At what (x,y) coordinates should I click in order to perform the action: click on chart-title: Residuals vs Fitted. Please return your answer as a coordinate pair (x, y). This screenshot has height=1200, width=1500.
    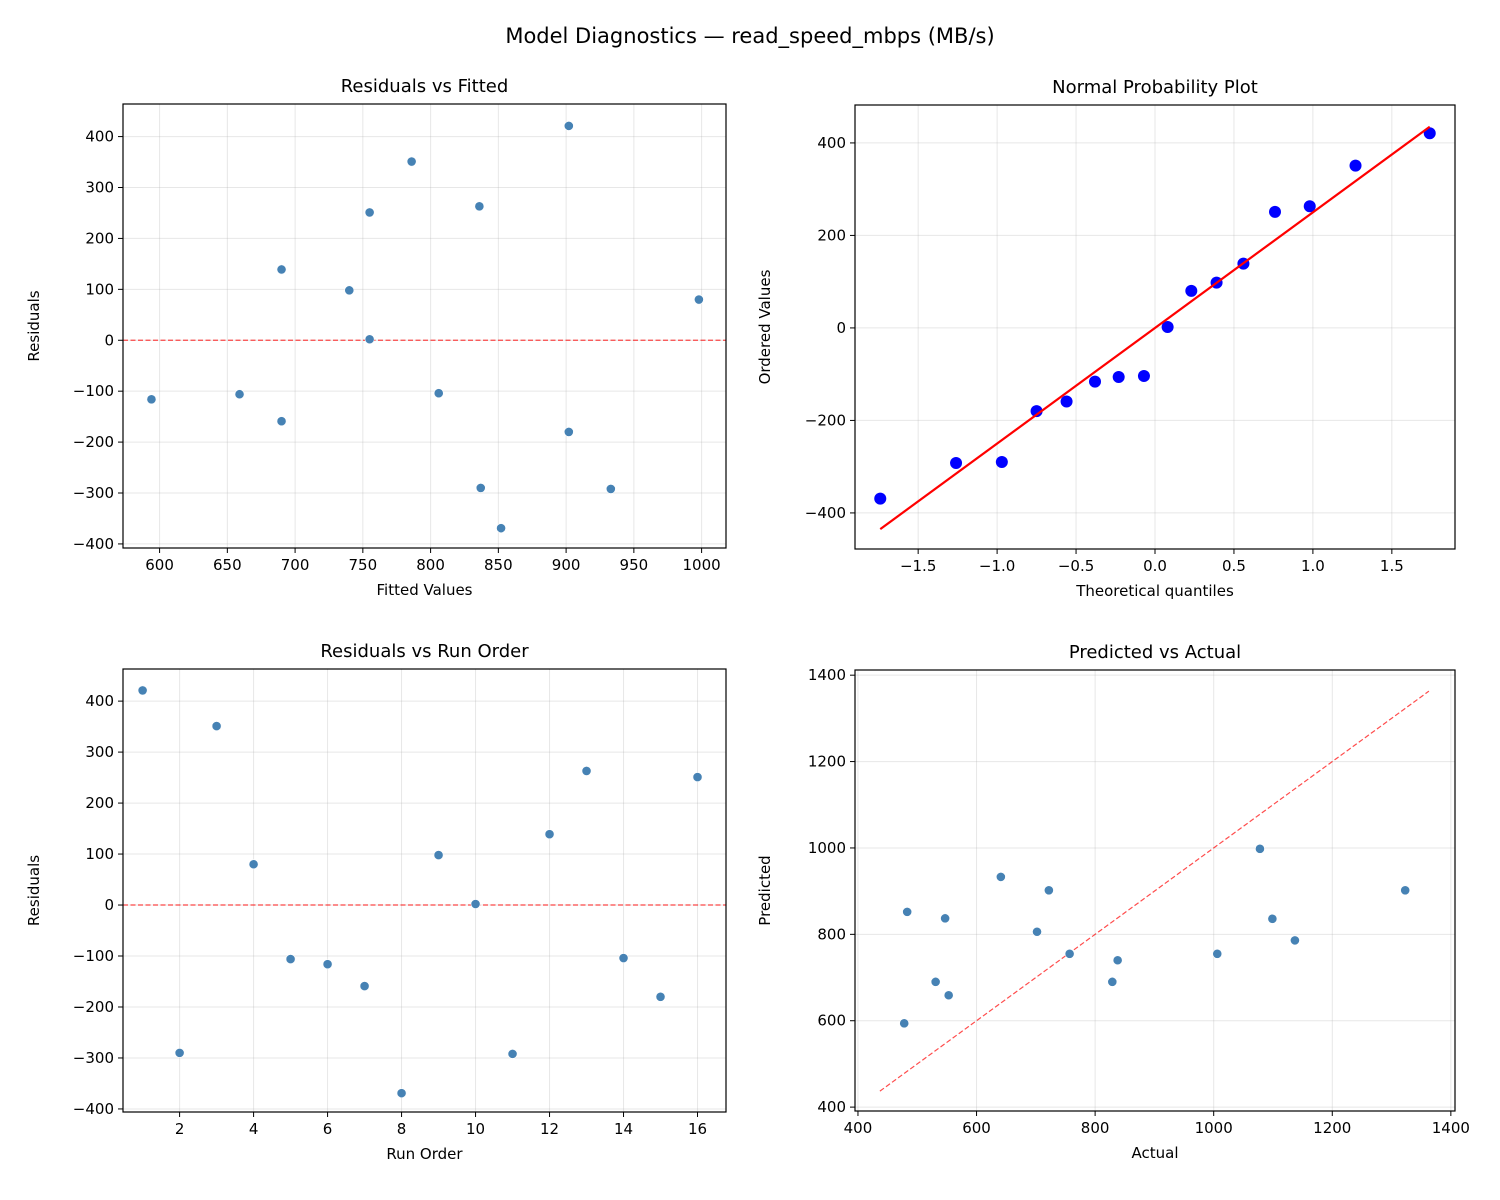
    Looking at the image, I should click on (425, 86).